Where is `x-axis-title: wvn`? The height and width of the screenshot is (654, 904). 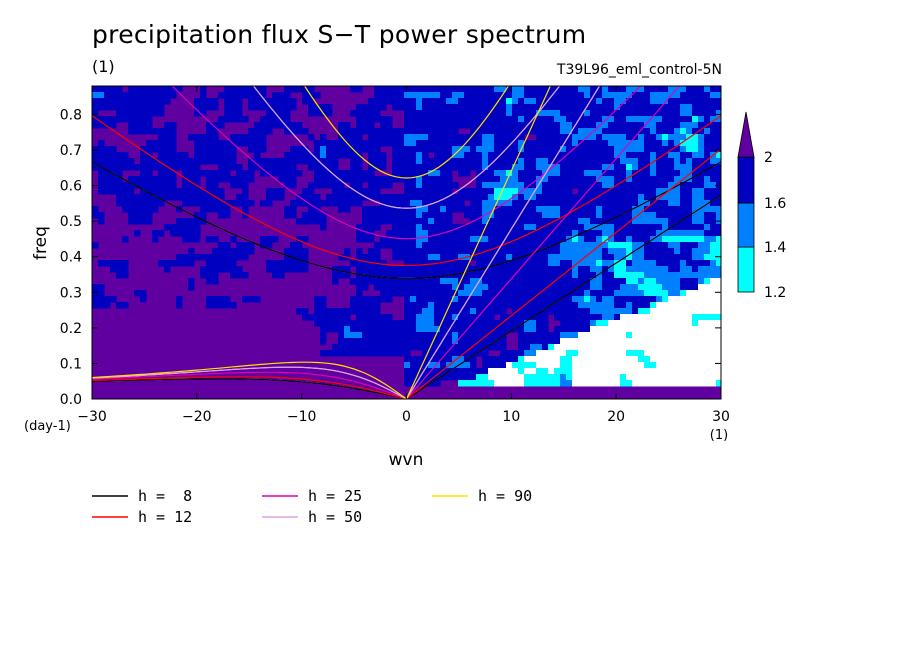 x-axis-title: wvn is located at coordinates (406, 460).